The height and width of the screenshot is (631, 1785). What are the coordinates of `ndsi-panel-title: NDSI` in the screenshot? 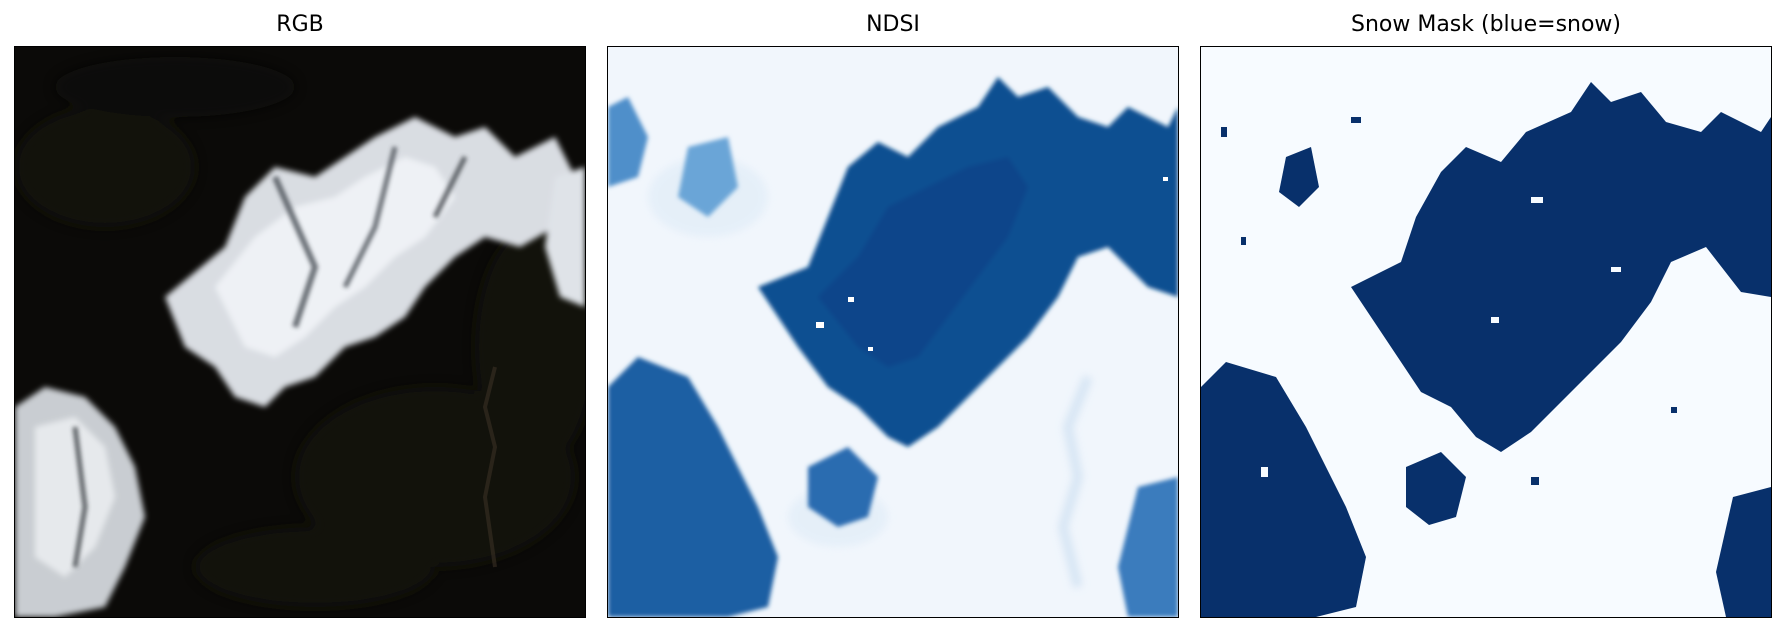 It's located at (893, 24).